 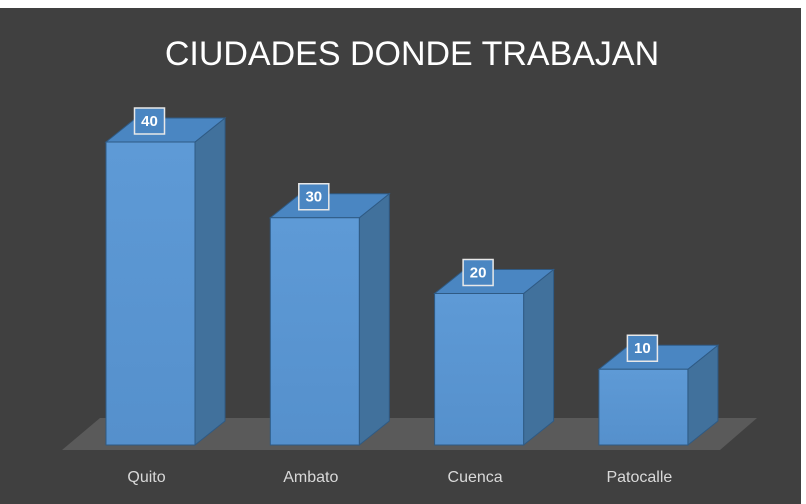 What do you see at coordinates (146, 477) in the screenshot?
I see `x-tick-label: Quito` at bounding box center [146, 477].